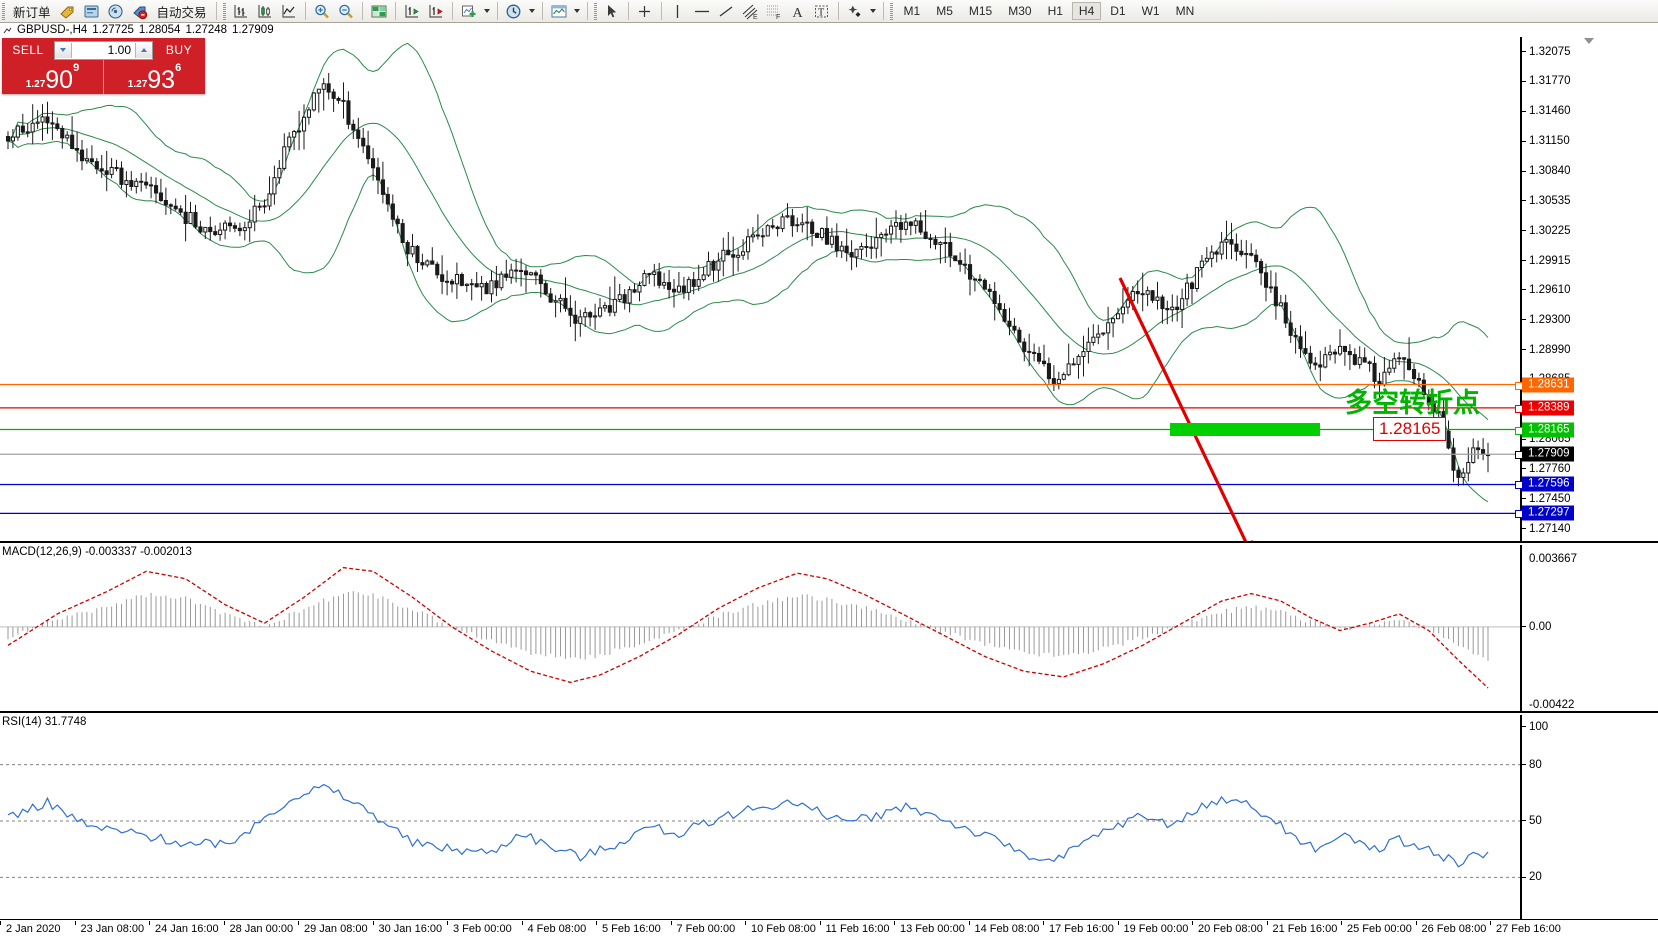 This screenshot has height=943, width=1658. I want to click on shapes-dropdown-caret, so click(872, 11).